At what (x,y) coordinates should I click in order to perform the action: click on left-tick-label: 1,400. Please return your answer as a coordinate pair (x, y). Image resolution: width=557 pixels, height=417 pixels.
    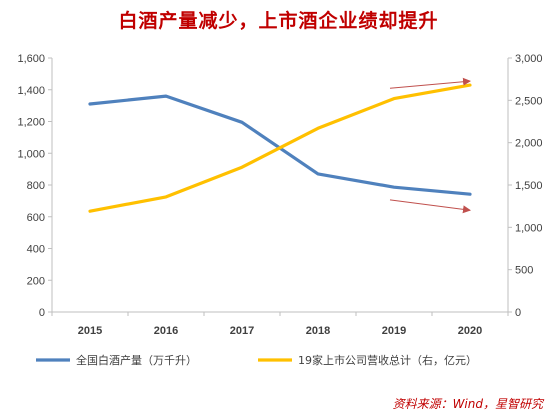
    Looking at the image, I should click on (31, 91).